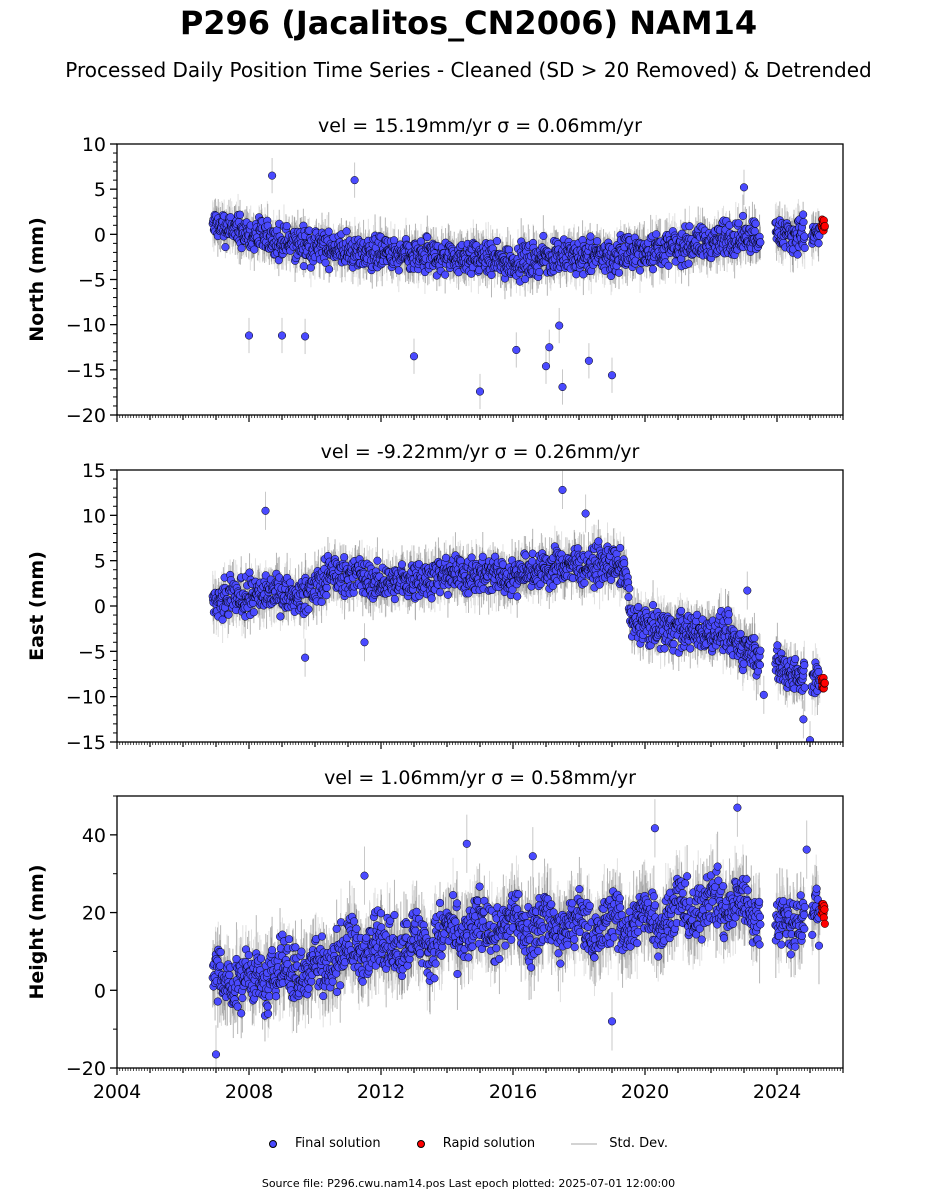 The width and height of the screenshot is (937, 1200). I want to click on north-yticks: −20 −15 −10 −5 0 5 10, so click(91, 280).